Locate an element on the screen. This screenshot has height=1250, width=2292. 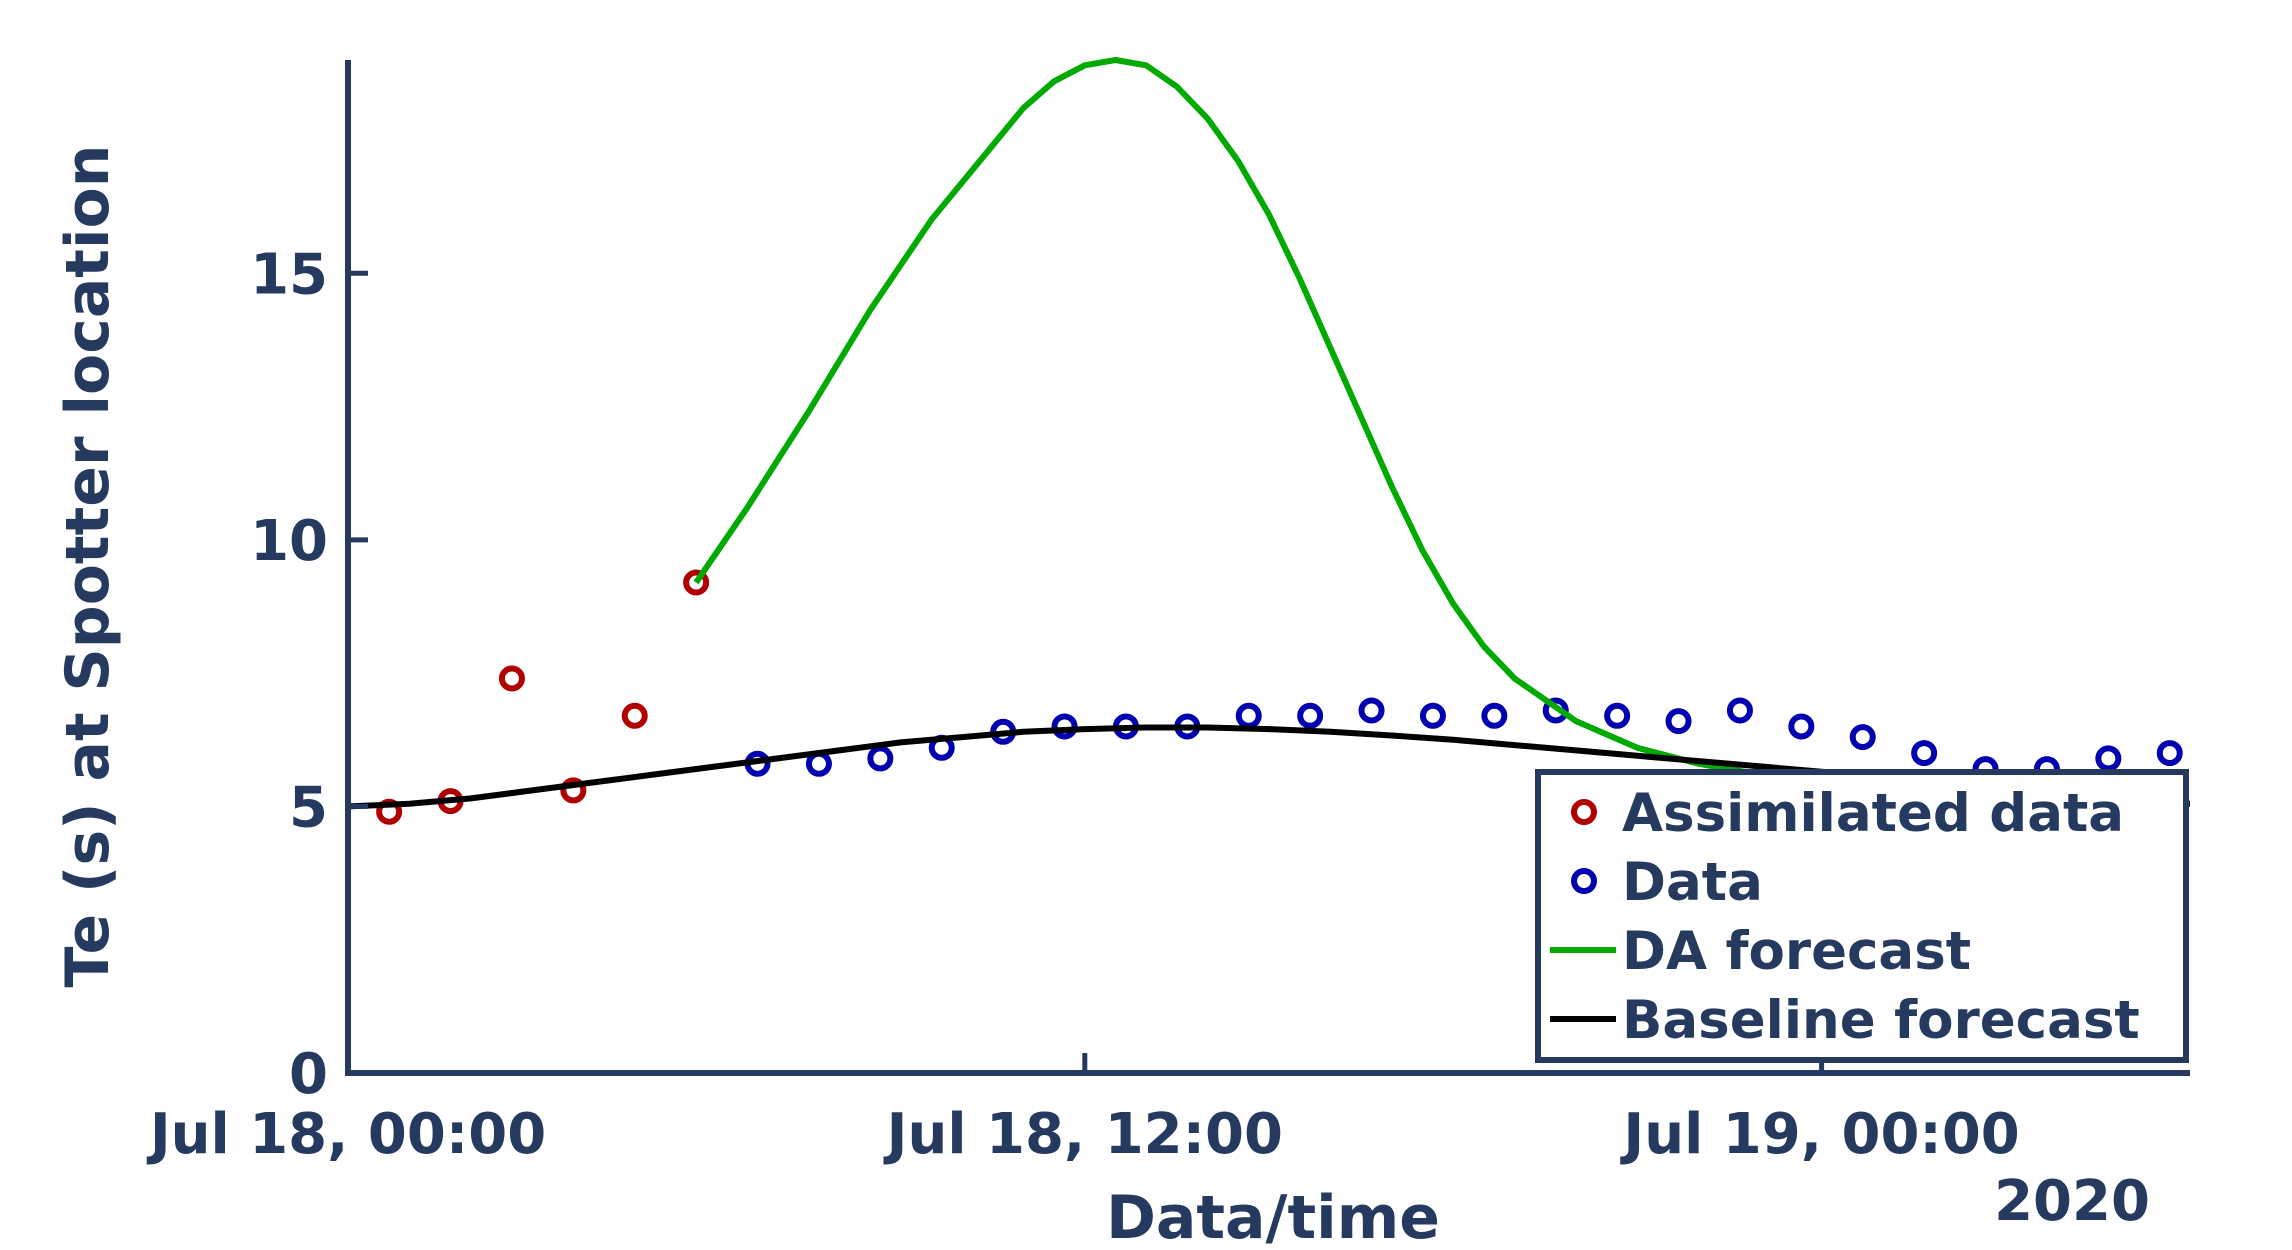
y-tick-label: 5 is located at coordinates (308, 807).